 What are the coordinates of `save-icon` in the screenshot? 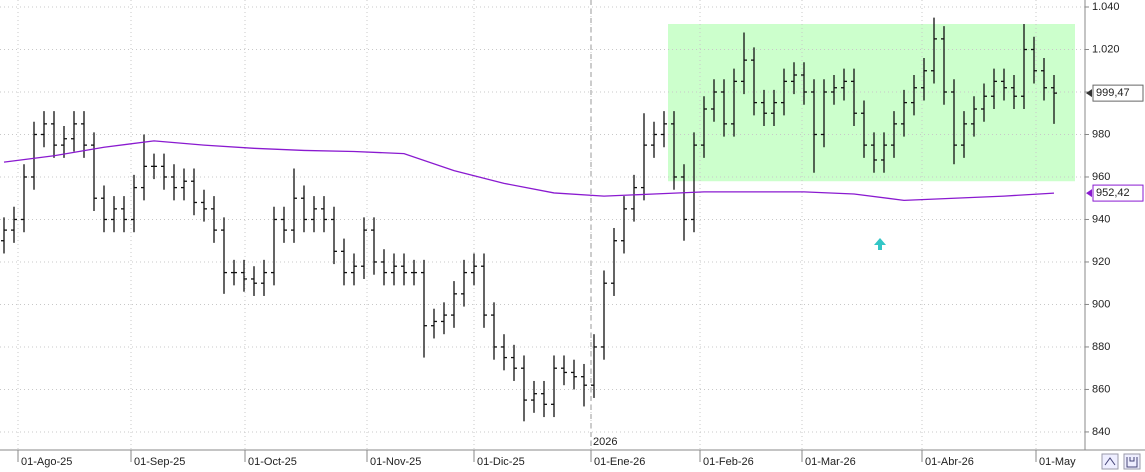 It's located at (1132, 462).